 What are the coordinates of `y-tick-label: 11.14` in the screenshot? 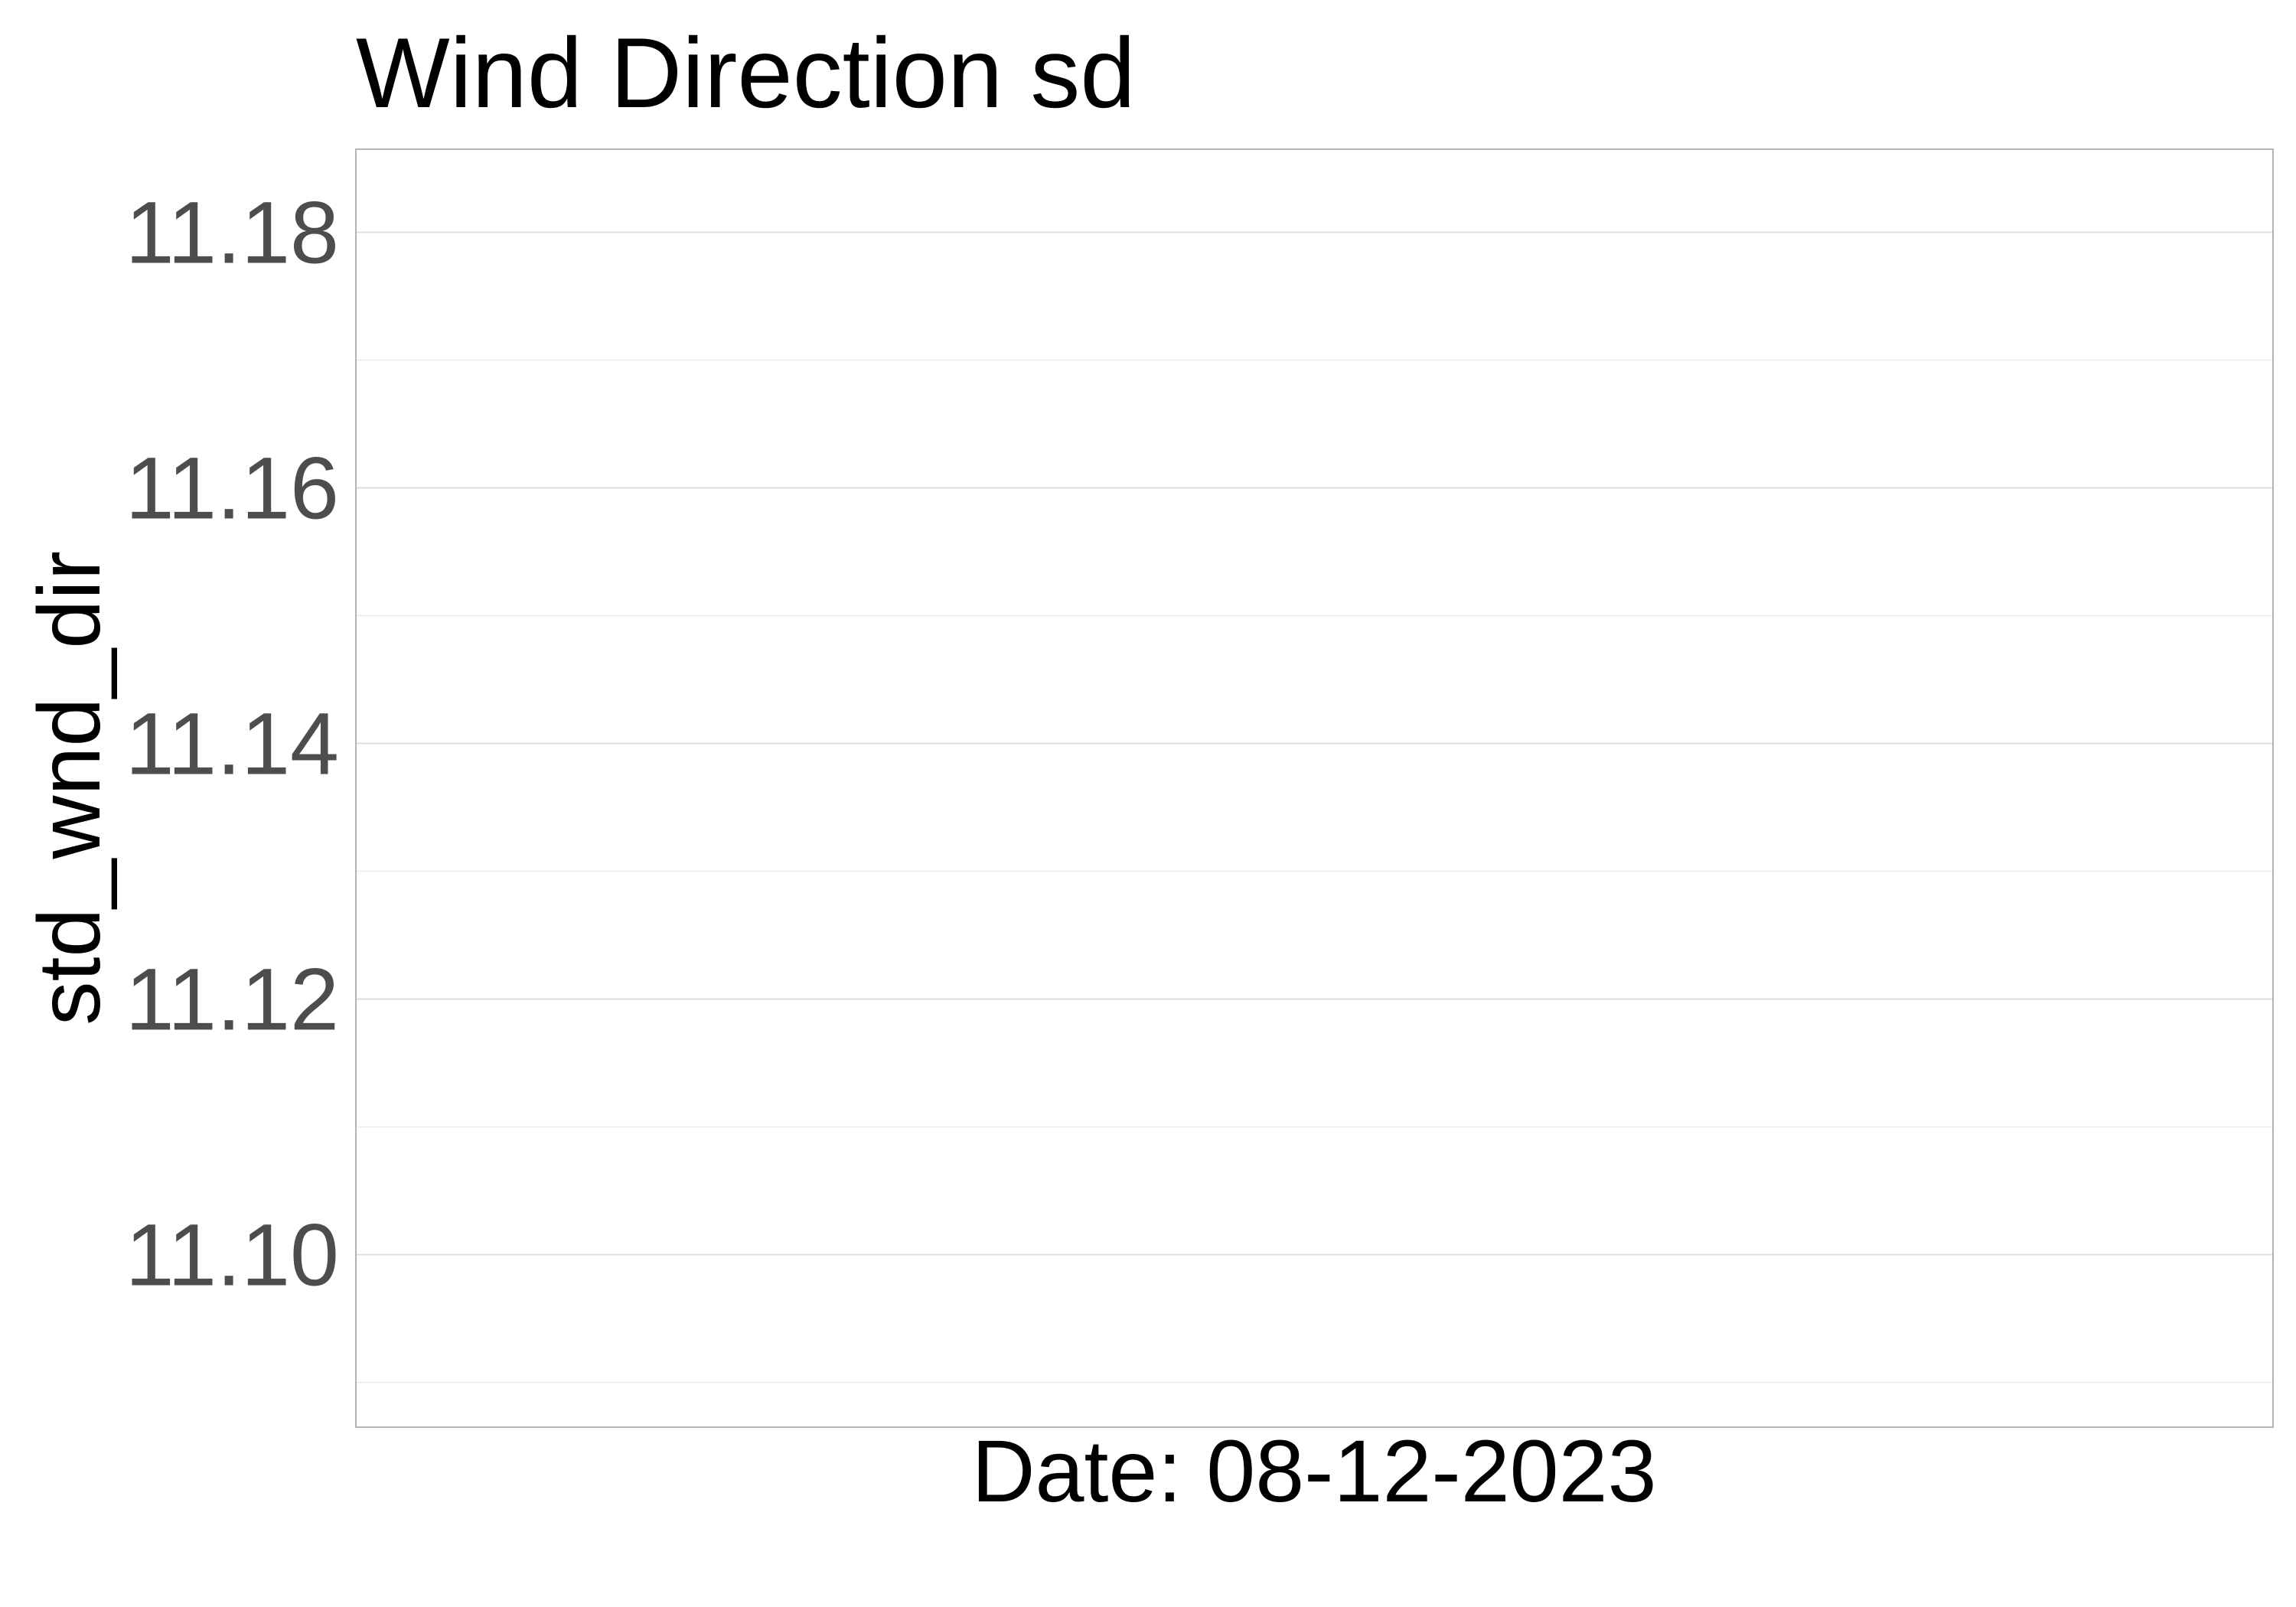 It's located at (232, 745).